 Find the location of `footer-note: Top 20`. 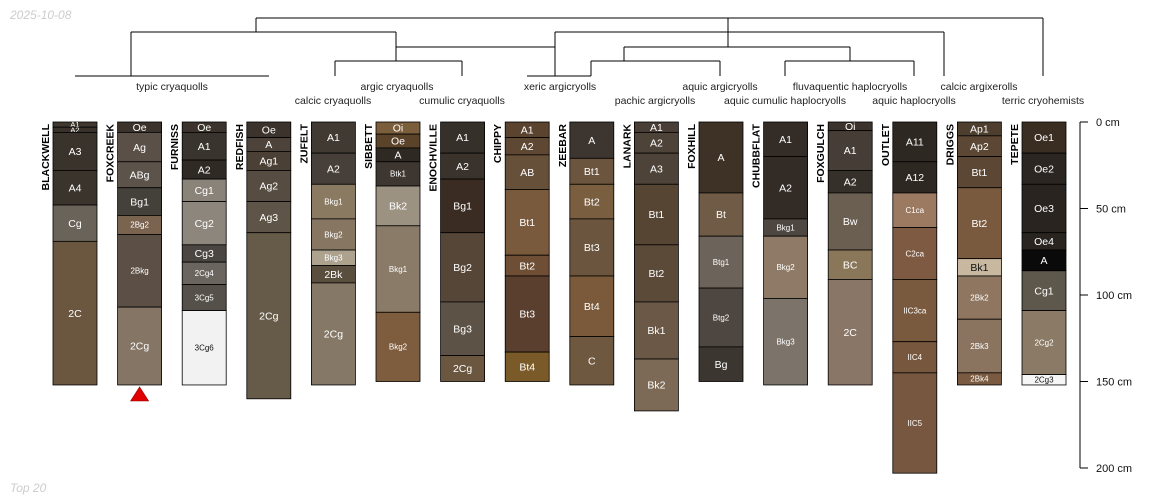

footer-note: Top 20 is located at coordinates (28, 488).